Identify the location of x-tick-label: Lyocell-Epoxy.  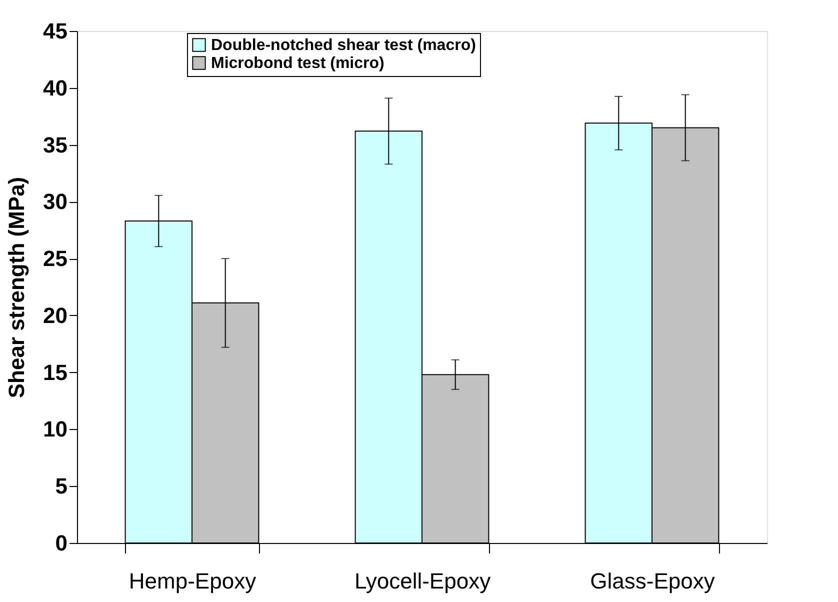
(422, 581).